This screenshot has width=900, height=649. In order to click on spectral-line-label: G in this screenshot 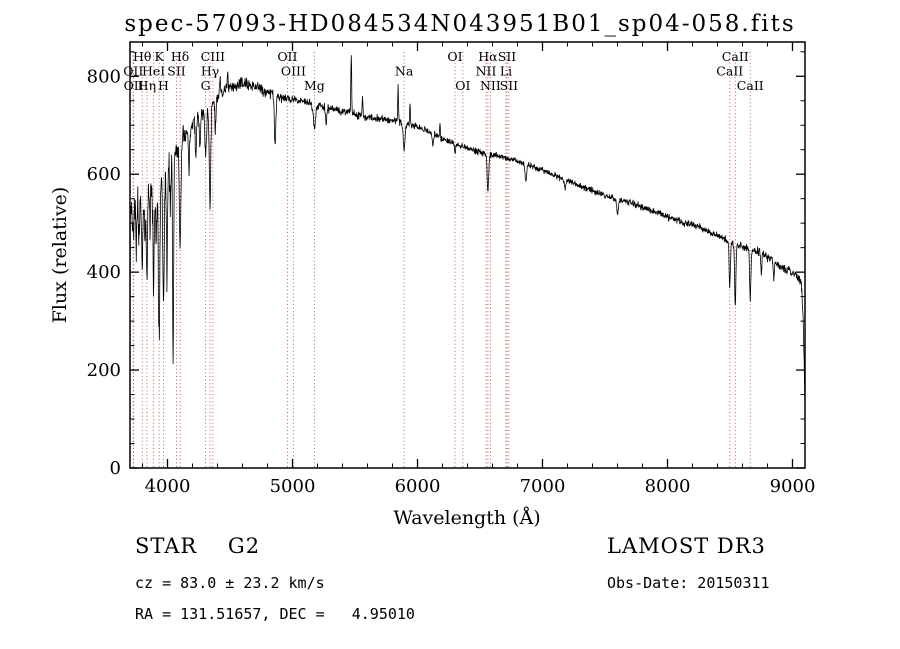, I will do `click(206, 85)`.